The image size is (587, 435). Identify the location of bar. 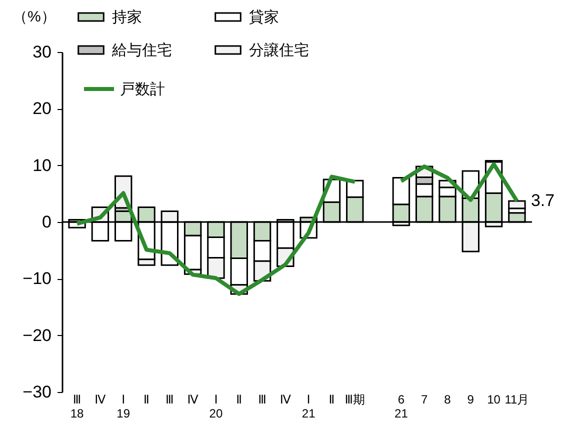
(517, 205).